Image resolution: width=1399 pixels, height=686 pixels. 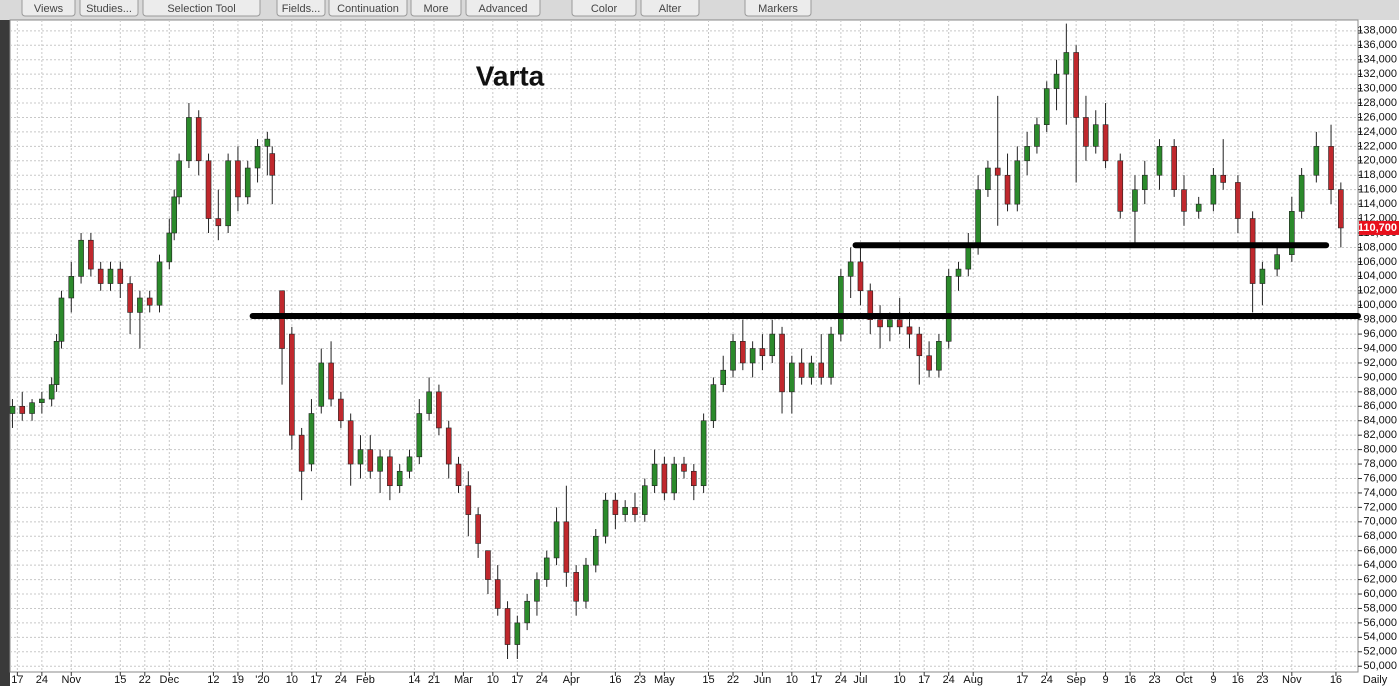 What do you see at coordinates (1380, 507) in the screenshot?
I see `y-tick-label: 72,000` at bounding box center [1380, 507].